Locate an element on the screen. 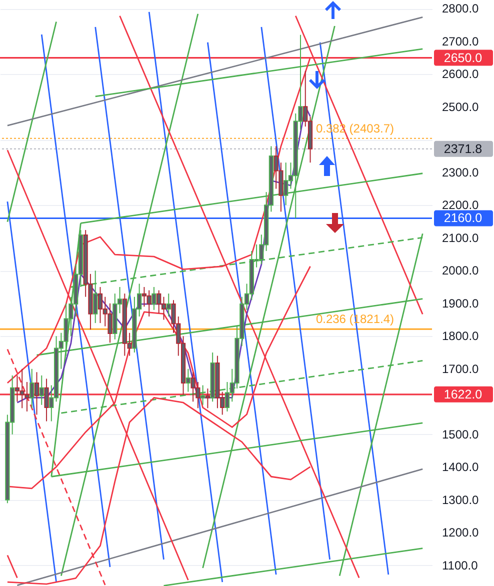 Image resolution: width=494 pixels, height=586 pixels. y-tick-label: 2500.0 is located at coordinates (461, 107).